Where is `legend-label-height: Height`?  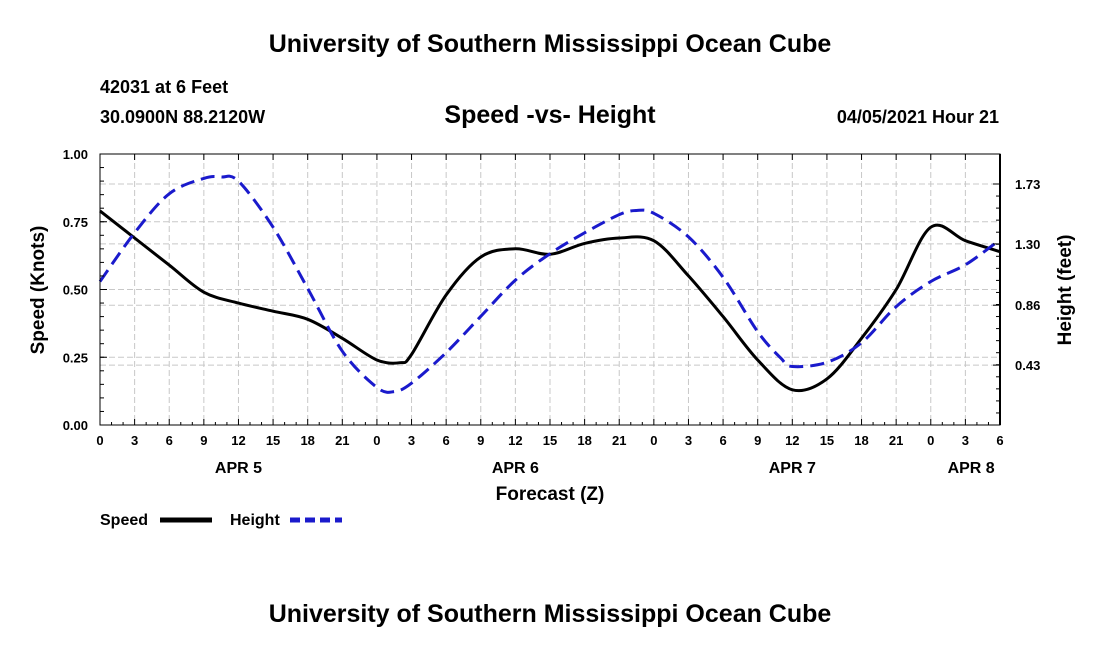
legend-label-height: Height is located at coordinates (255, 520).